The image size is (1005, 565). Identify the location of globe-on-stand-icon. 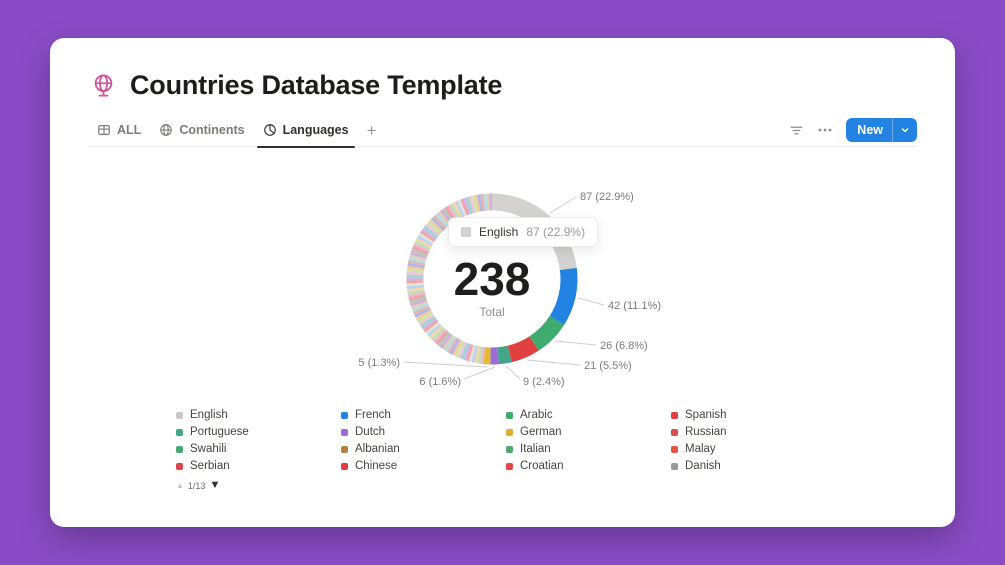
(103, 85).